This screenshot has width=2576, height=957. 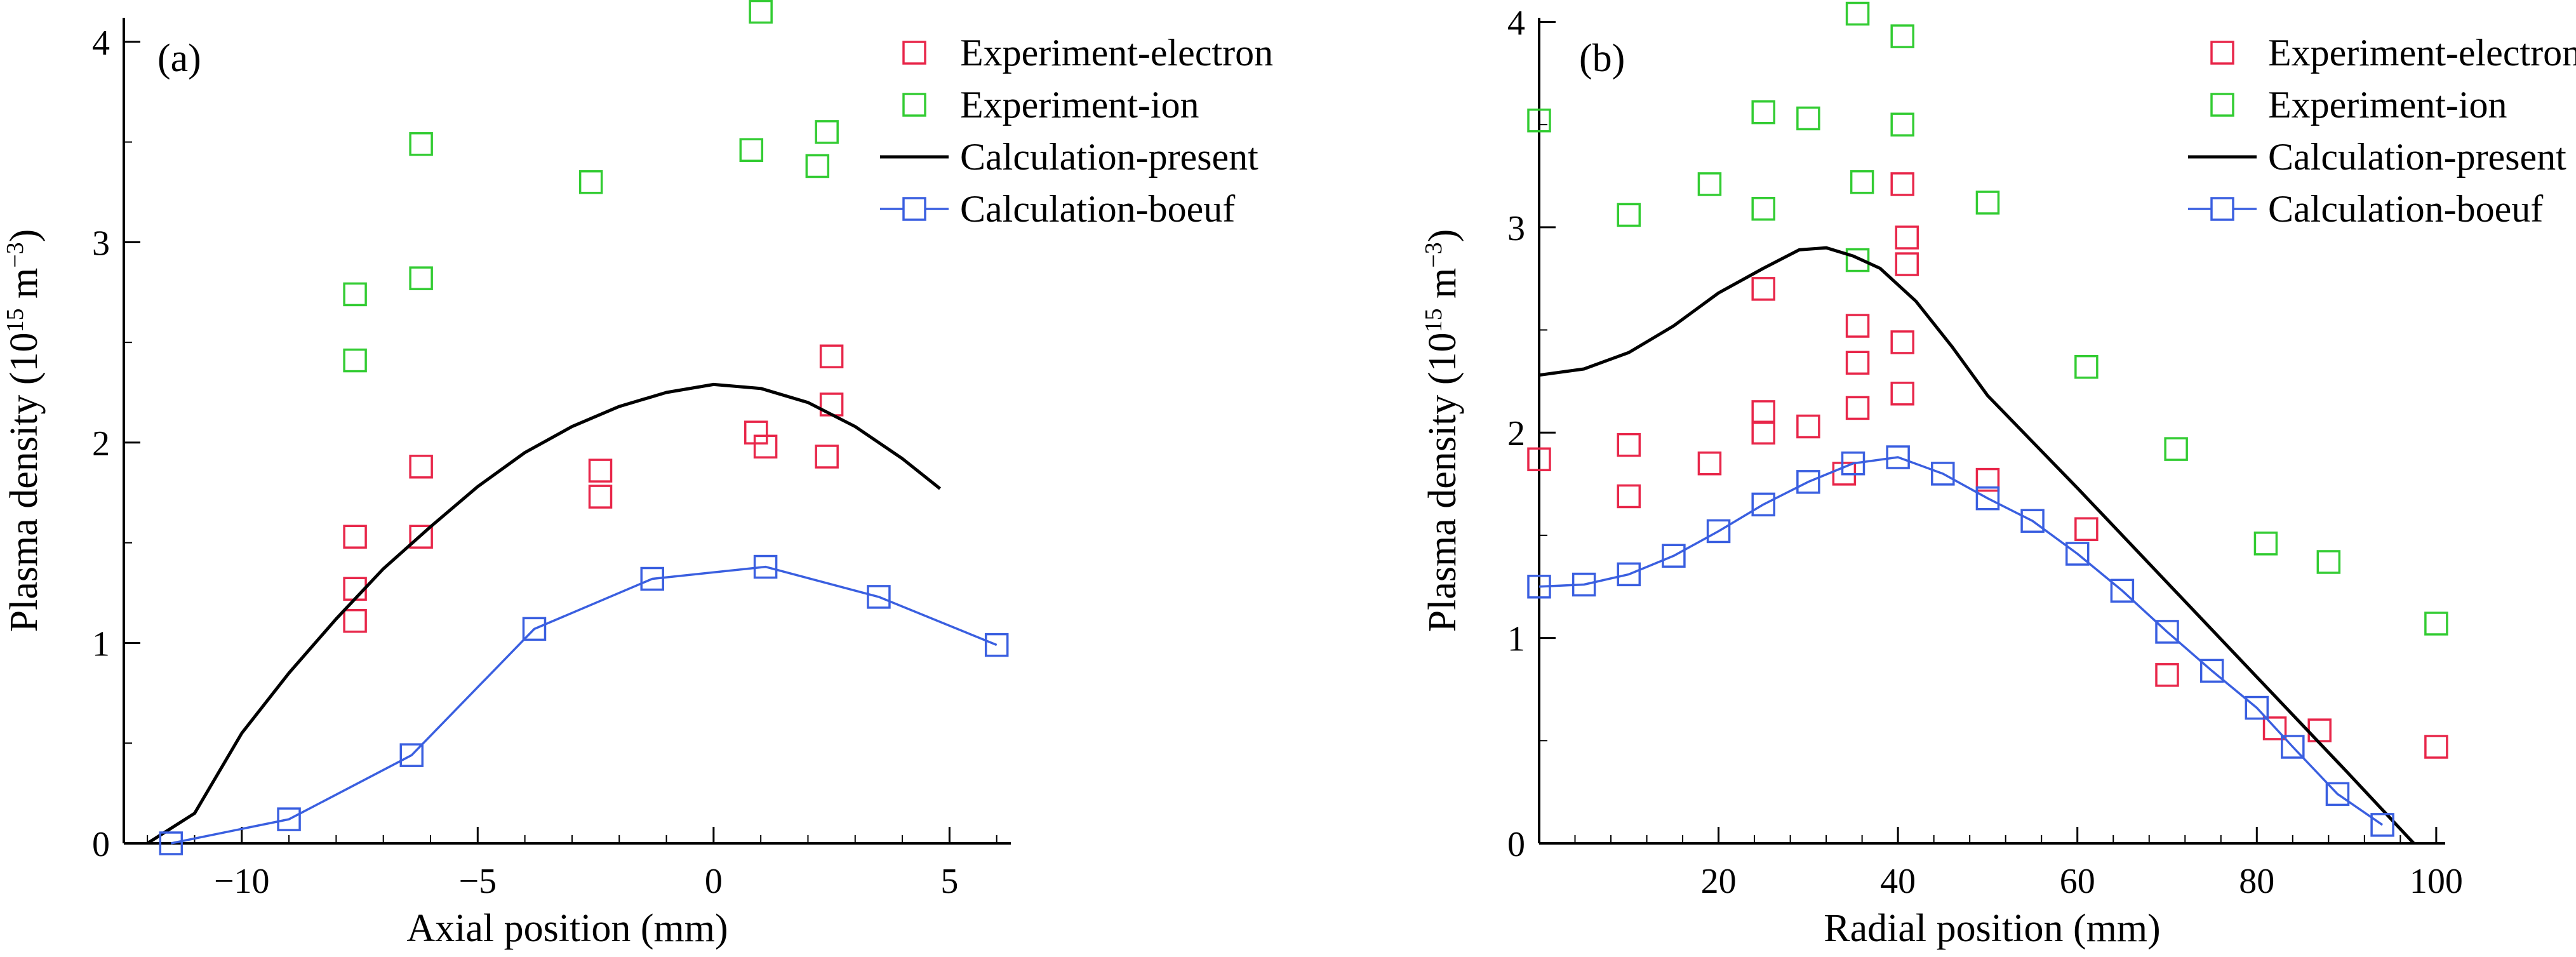 I want to click on panel-label: (a), so click(x=179, y=58).